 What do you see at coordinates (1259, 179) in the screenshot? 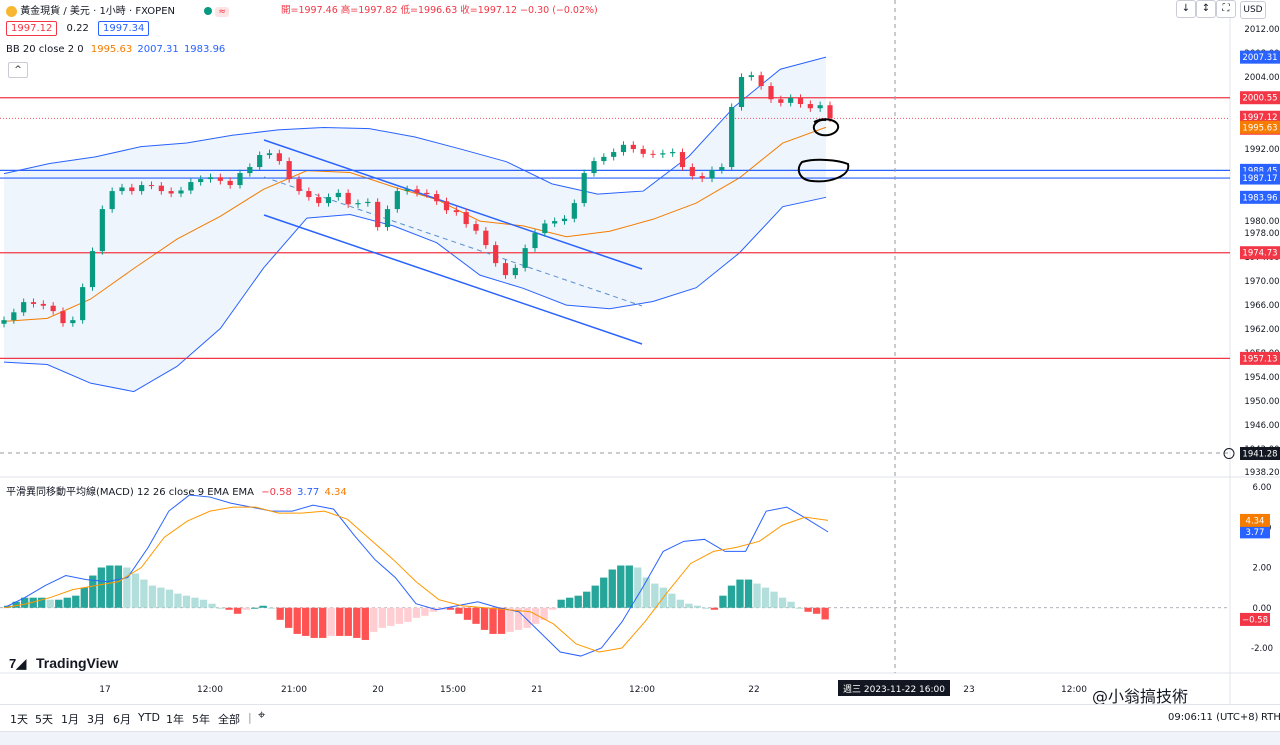
I see `price-label-text: 1987.17` at bounding box center [1259, 179].